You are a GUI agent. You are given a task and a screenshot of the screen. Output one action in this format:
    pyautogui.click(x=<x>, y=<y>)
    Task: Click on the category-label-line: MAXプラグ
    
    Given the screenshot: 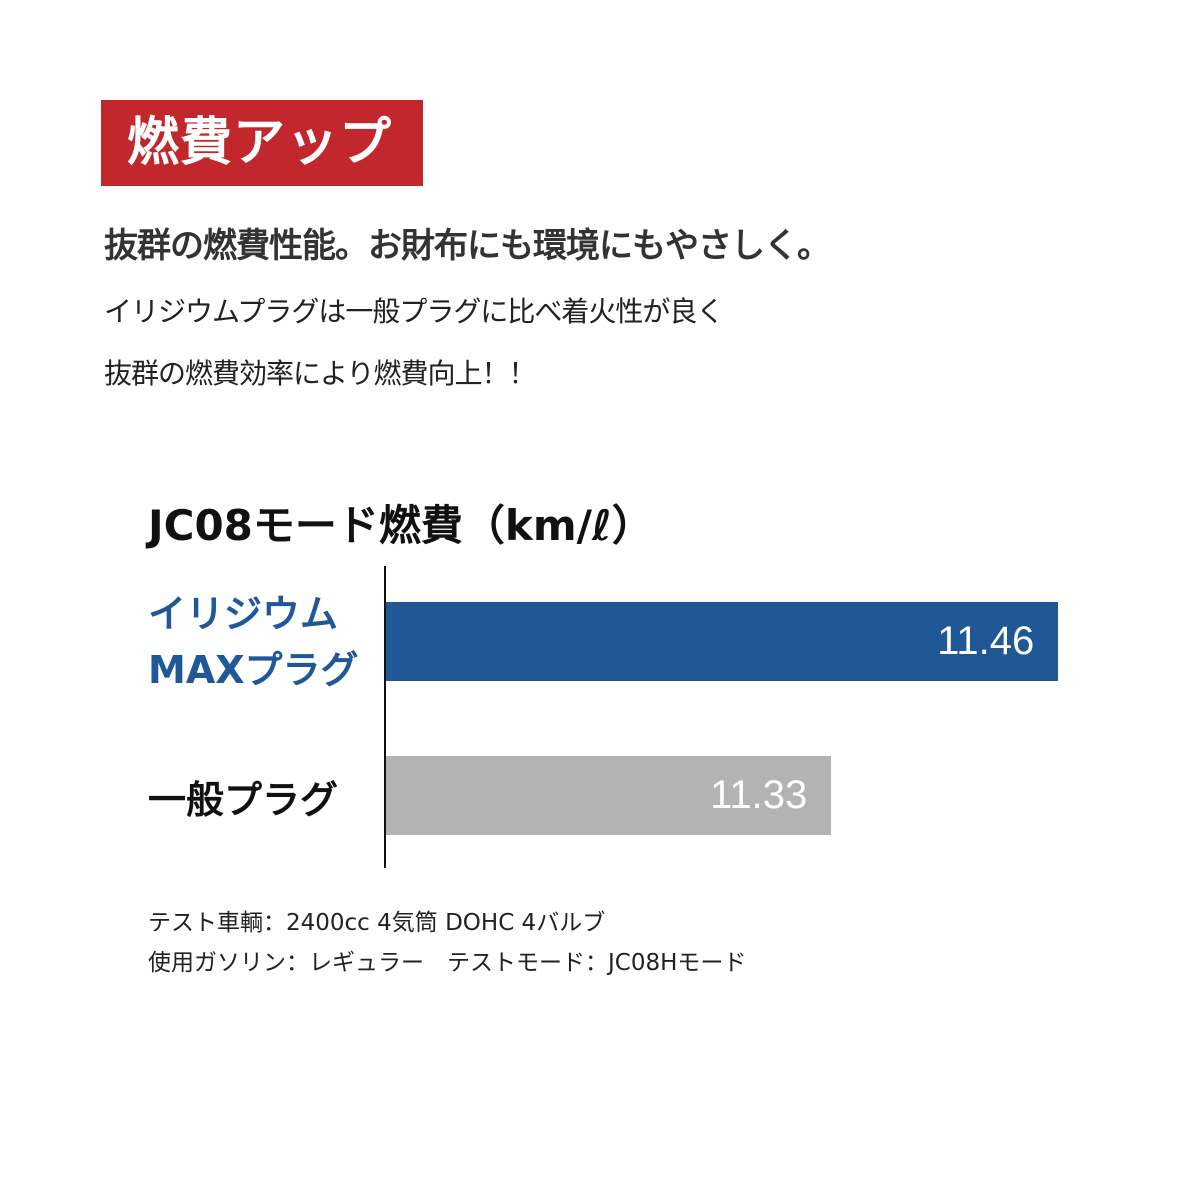 What is the action you would take?
    pyautogui.click(x=253, y=670)
    